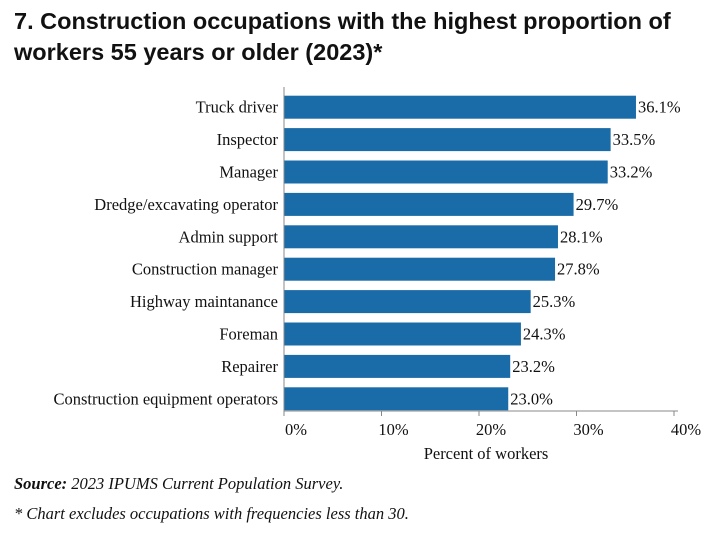  I want to click on category-label: Inspector, so click(248, 139).